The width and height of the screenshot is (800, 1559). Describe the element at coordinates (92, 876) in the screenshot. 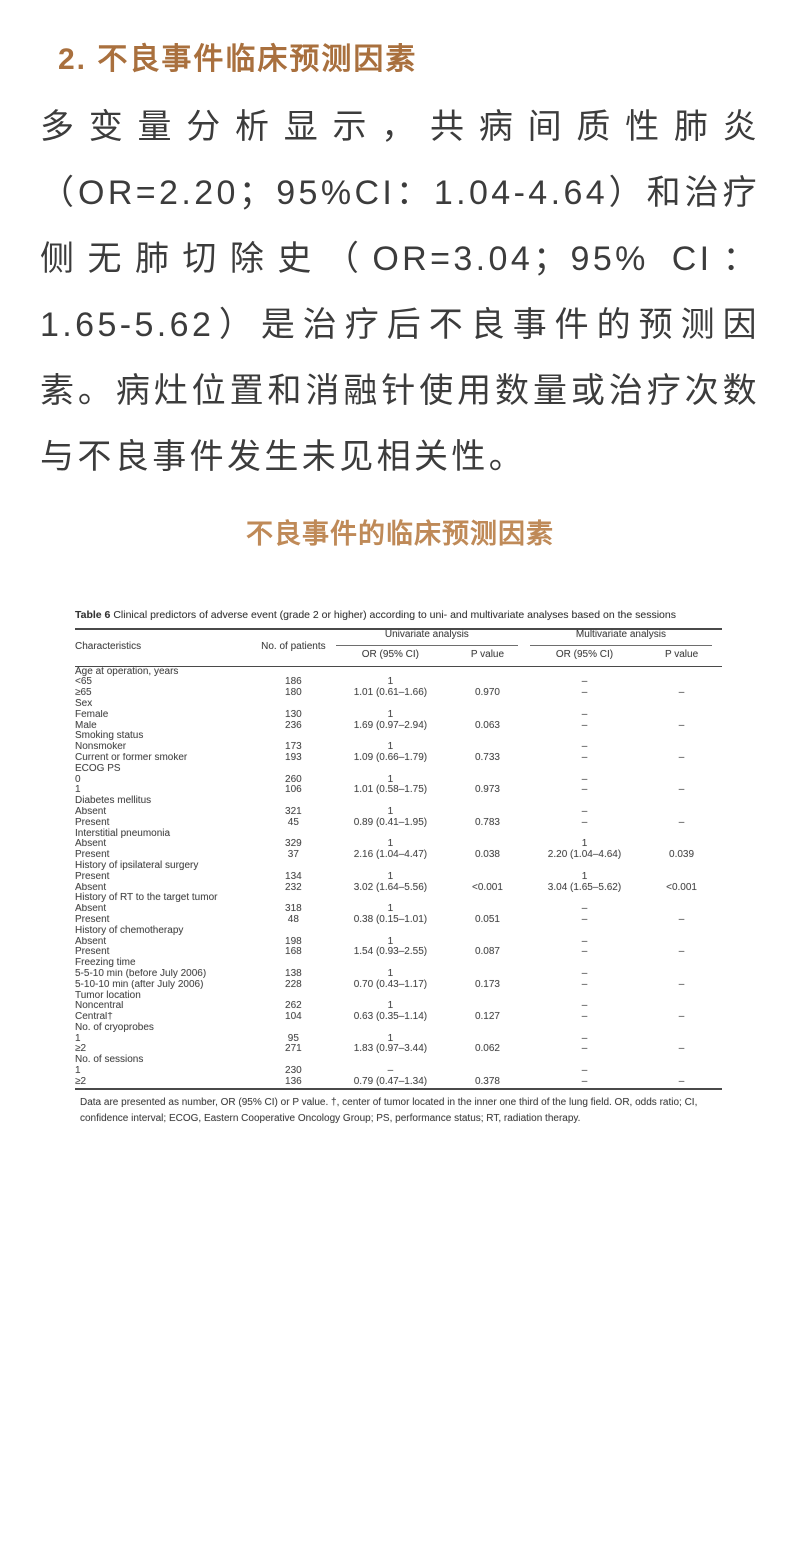

I see `row-label: Present` at that location.